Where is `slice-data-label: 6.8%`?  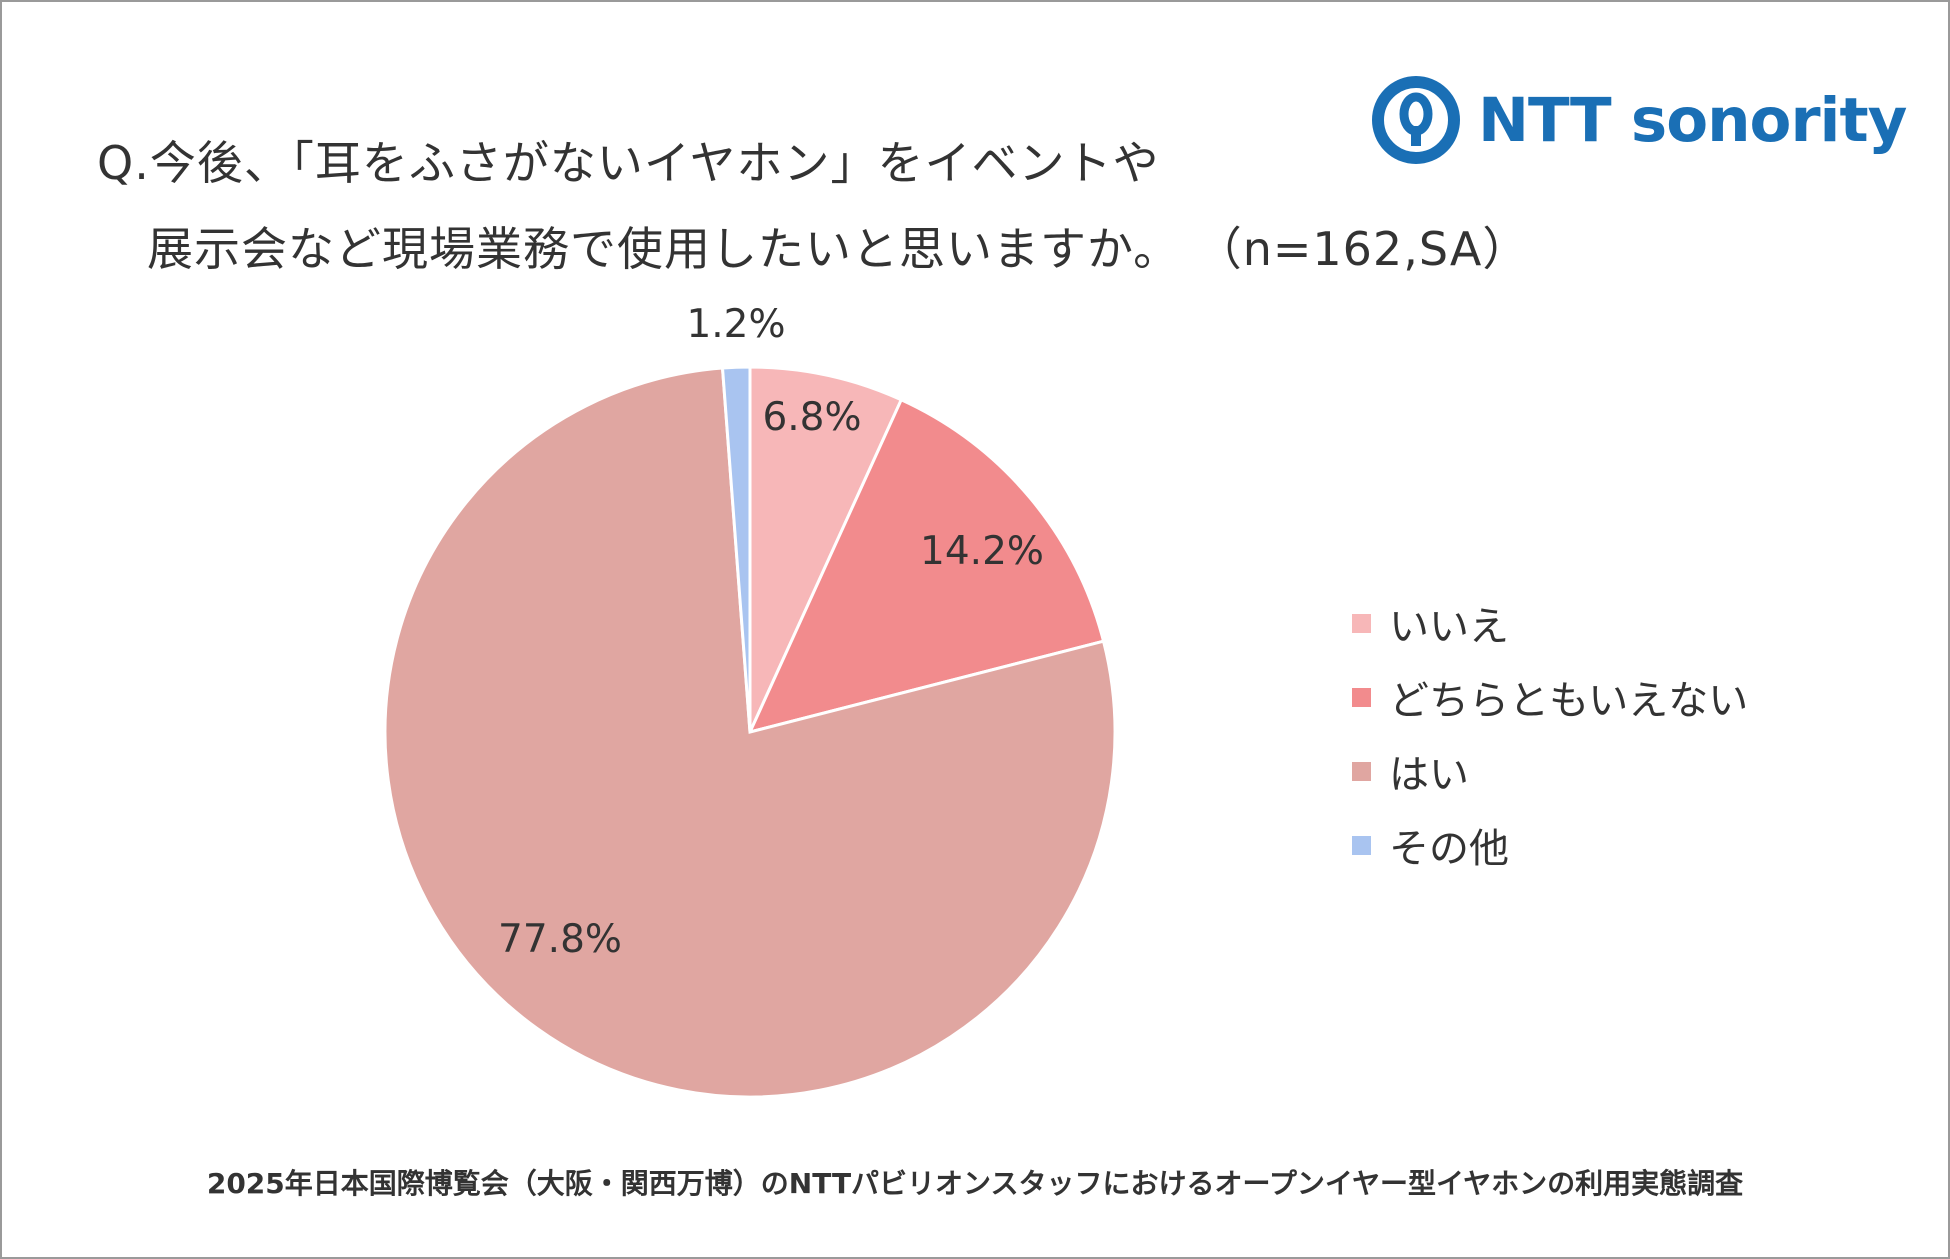 slice-data-label: 6.8% is located at coordinates (811, 417).